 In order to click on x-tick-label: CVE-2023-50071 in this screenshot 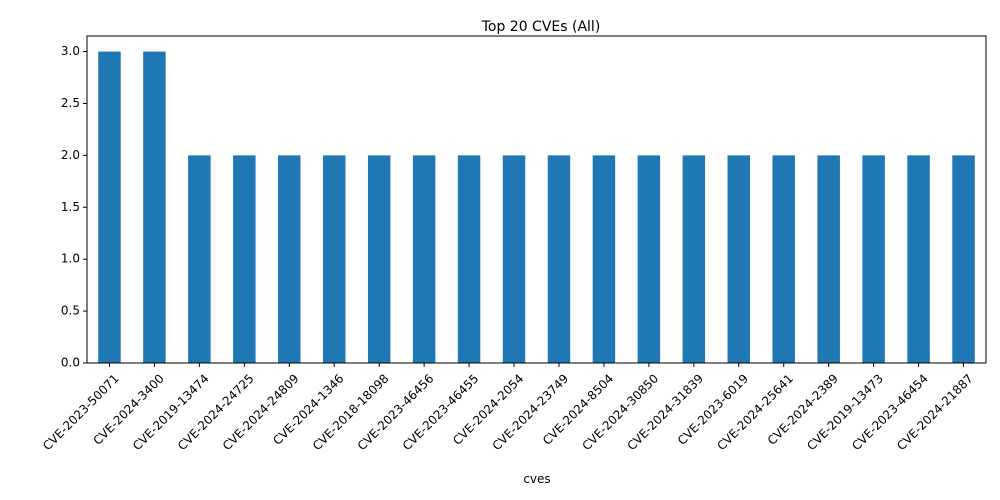, I will do `click(81, 412)`.